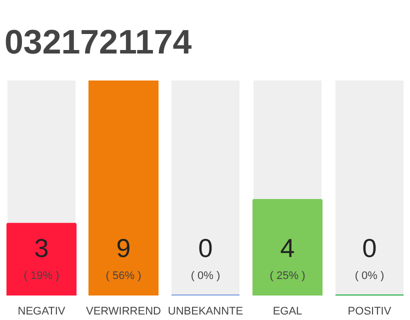 The width and height of the screenshot is (410, 320). I want to click on data-label: 4, so click(287, 248).